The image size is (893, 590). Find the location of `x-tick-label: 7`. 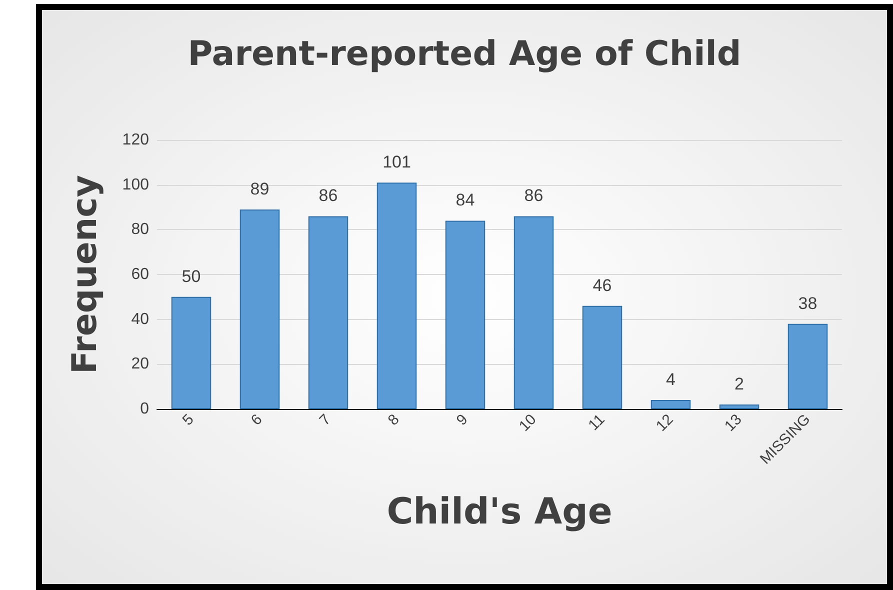

x-tick-label: 7 is located at coordinates (325, 419).